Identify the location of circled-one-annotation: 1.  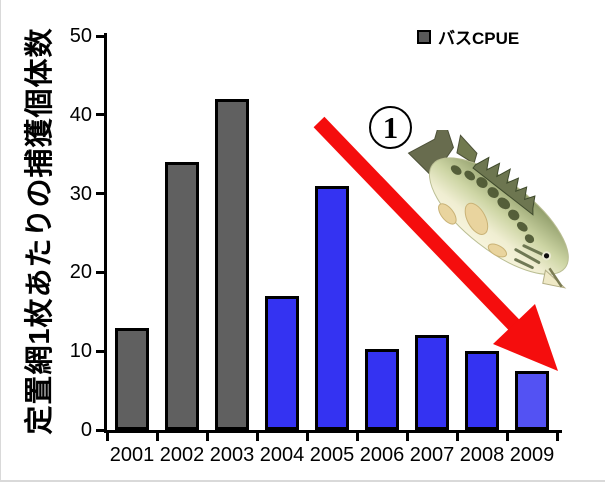
(390, 127).